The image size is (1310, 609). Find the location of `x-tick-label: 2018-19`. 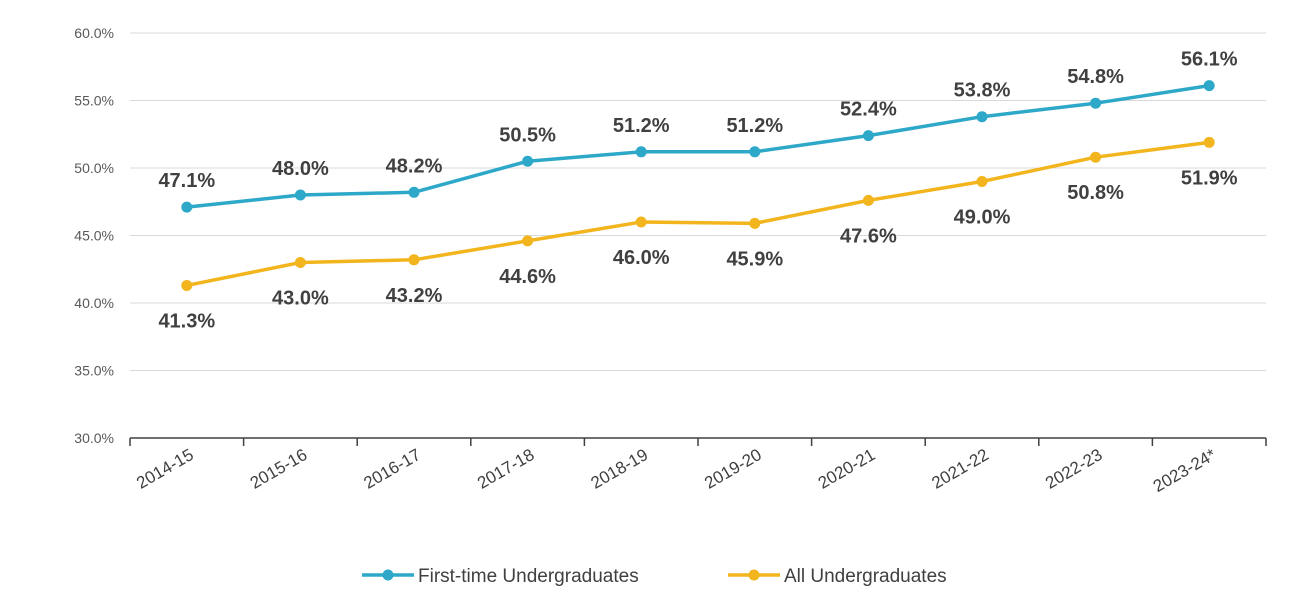

x-tick-label: 2018-19 is located at coordinates (620, 469).